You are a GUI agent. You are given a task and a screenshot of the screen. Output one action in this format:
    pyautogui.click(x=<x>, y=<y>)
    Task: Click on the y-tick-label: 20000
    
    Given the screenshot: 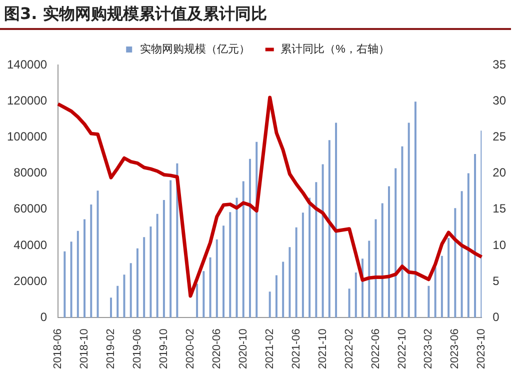 What is the action you would take?
    pyautogui.click(x=31, y=281)
    